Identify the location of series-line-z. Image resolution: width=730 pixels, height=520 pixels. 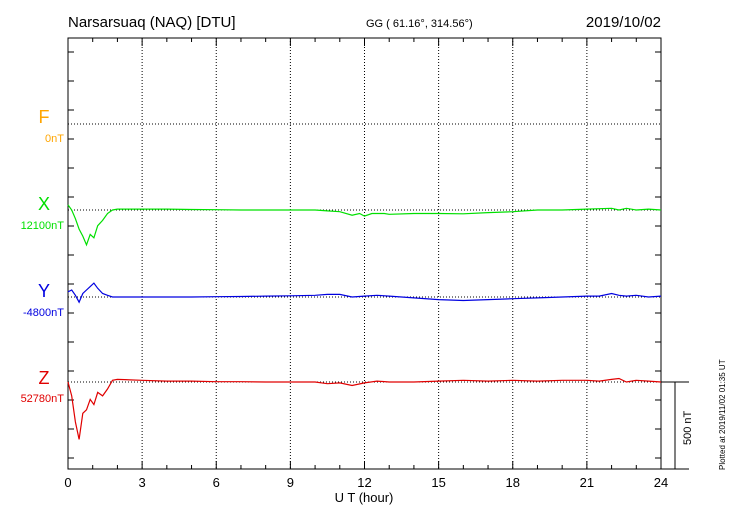
(364, 408).